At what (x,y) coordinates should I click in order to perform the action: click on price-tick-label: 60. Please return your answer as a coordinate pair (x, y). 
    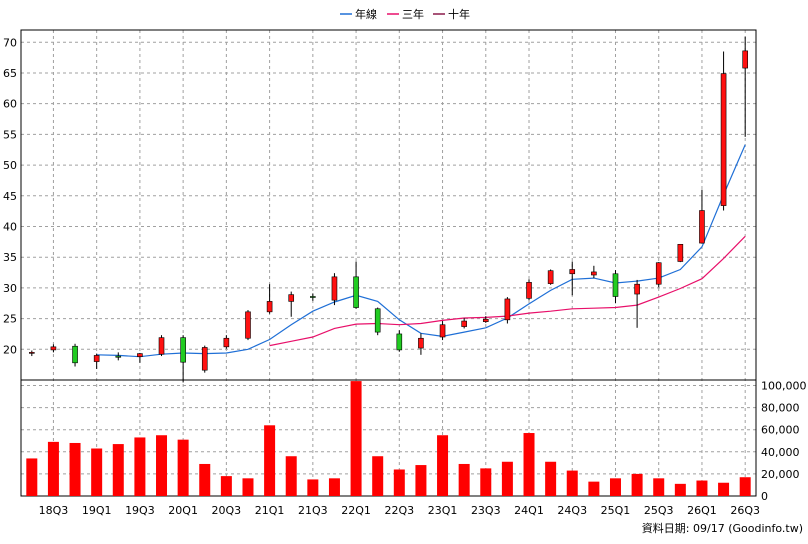
    Looking at the image, I should click on (10, 104).